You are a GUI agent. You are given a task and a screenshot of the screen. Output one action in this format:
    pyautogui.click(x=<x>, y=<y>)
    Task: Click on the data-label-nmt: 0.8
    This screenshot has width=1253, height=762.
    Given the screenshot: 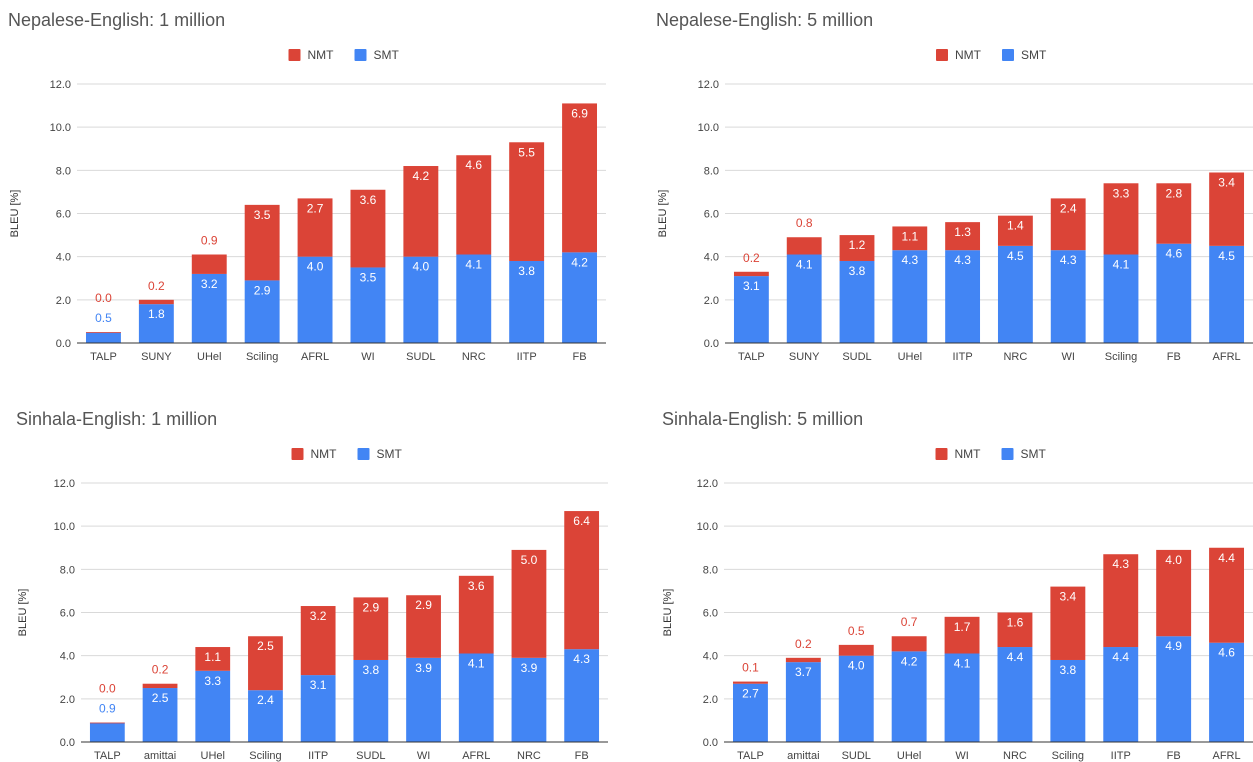 What is the action you would take?
    pyautogui.click(x=804, y=223)
    